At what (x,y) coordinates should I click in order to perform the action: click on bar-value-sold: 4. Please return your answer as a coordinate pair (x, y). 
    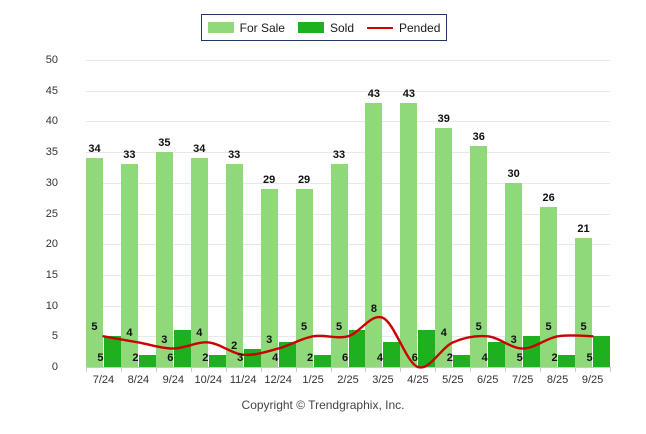
    Looking at the image, I should click on (379, 358).